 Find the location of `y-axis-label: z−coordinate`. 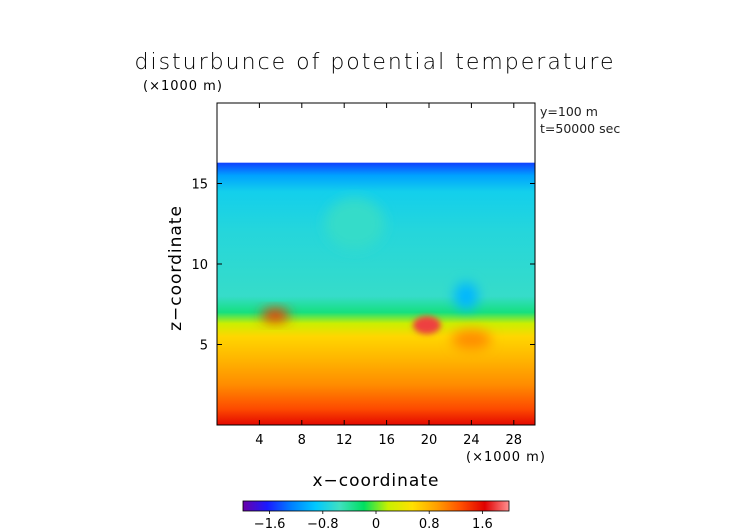

y-axis-label: z−coordinate is located at coordinates (176, 268).